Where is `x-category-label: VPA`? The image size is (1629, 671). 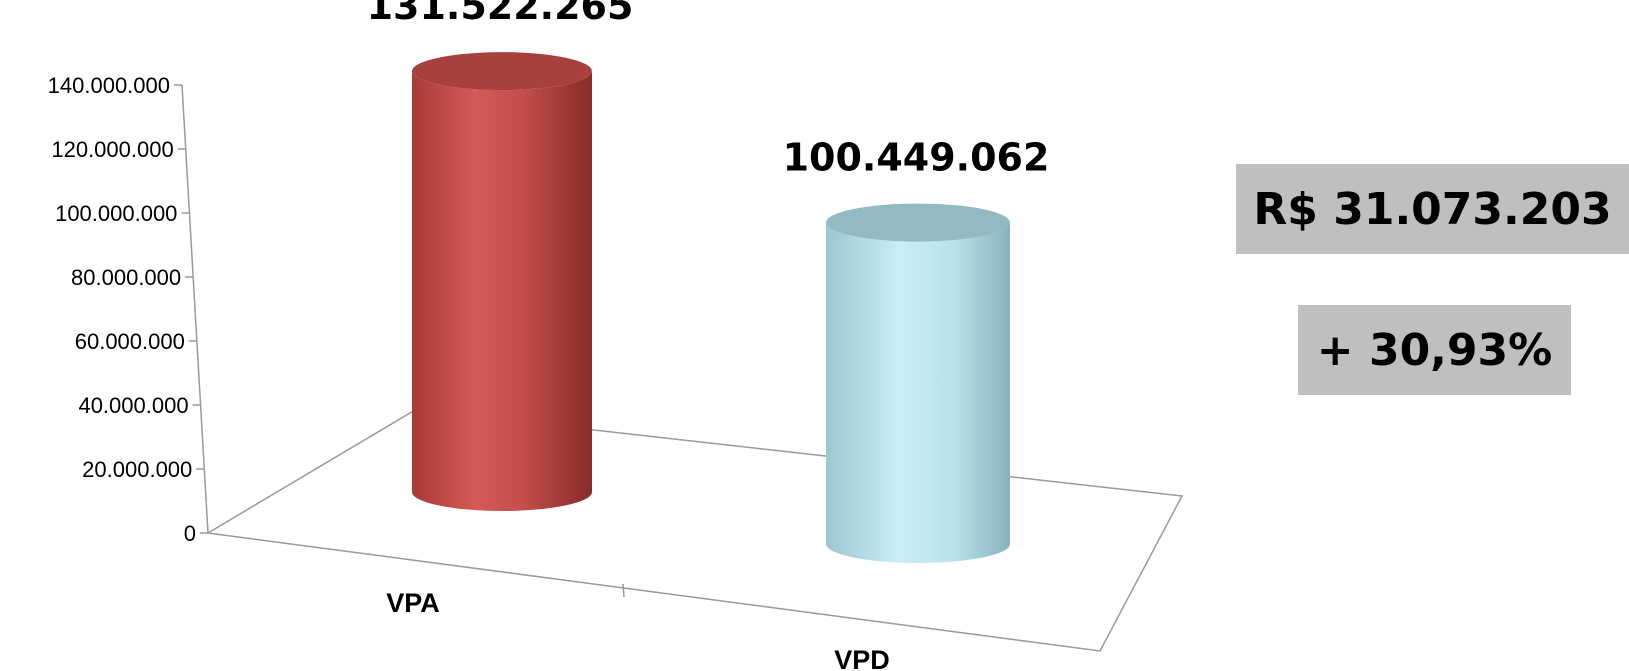 x-category-label: VPA is located at coordinates (413, 603).